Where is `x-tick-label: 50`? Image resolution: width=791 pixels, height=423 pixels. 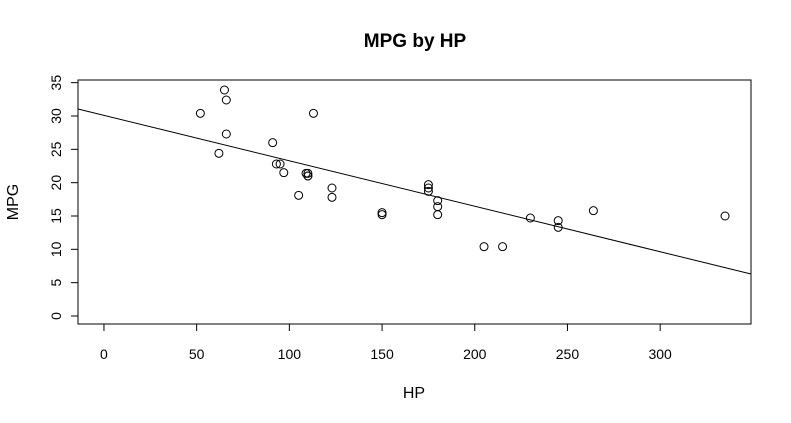
x-tick-label: 50 is located at coordinates (197, 354).